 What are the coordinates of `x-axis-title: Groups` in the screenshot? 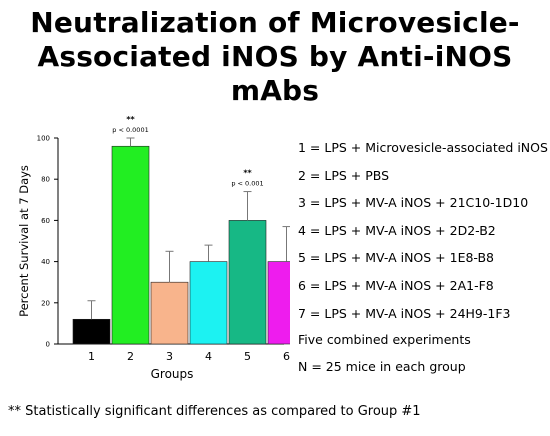 It's located at (172, 374).